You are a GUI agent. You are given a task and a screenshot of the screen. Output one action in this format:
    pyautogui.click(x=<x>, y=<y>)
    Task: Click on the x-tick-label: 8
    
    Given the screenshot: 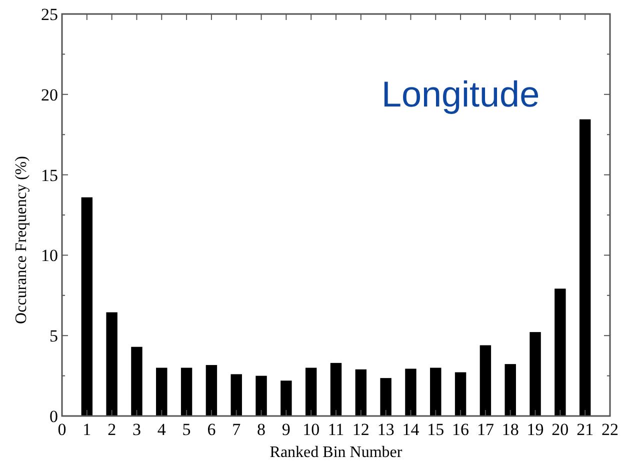 What is the action you would take?
    pyautogui.click(x=261, y=429)
    